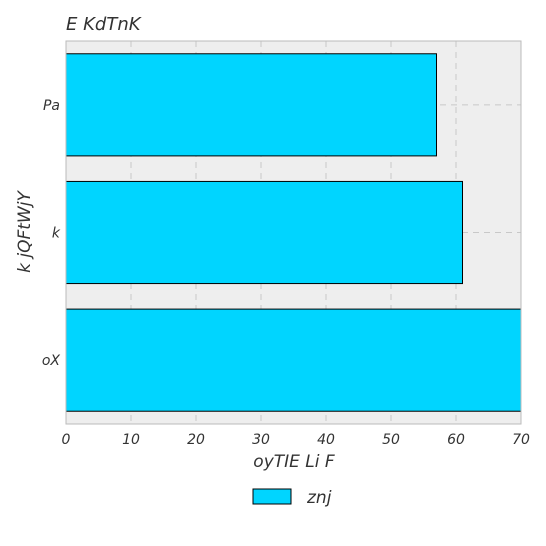  What do you see at coordinates (51, 106) in the screenshot?
I see `y-tick-label: Pa` at bounding box center [51, 106].